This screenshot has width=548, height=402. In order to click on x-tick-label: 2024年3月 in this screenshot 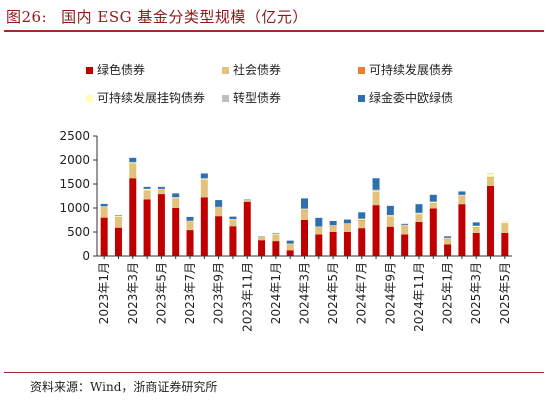, I will do `click(305, 293)`.